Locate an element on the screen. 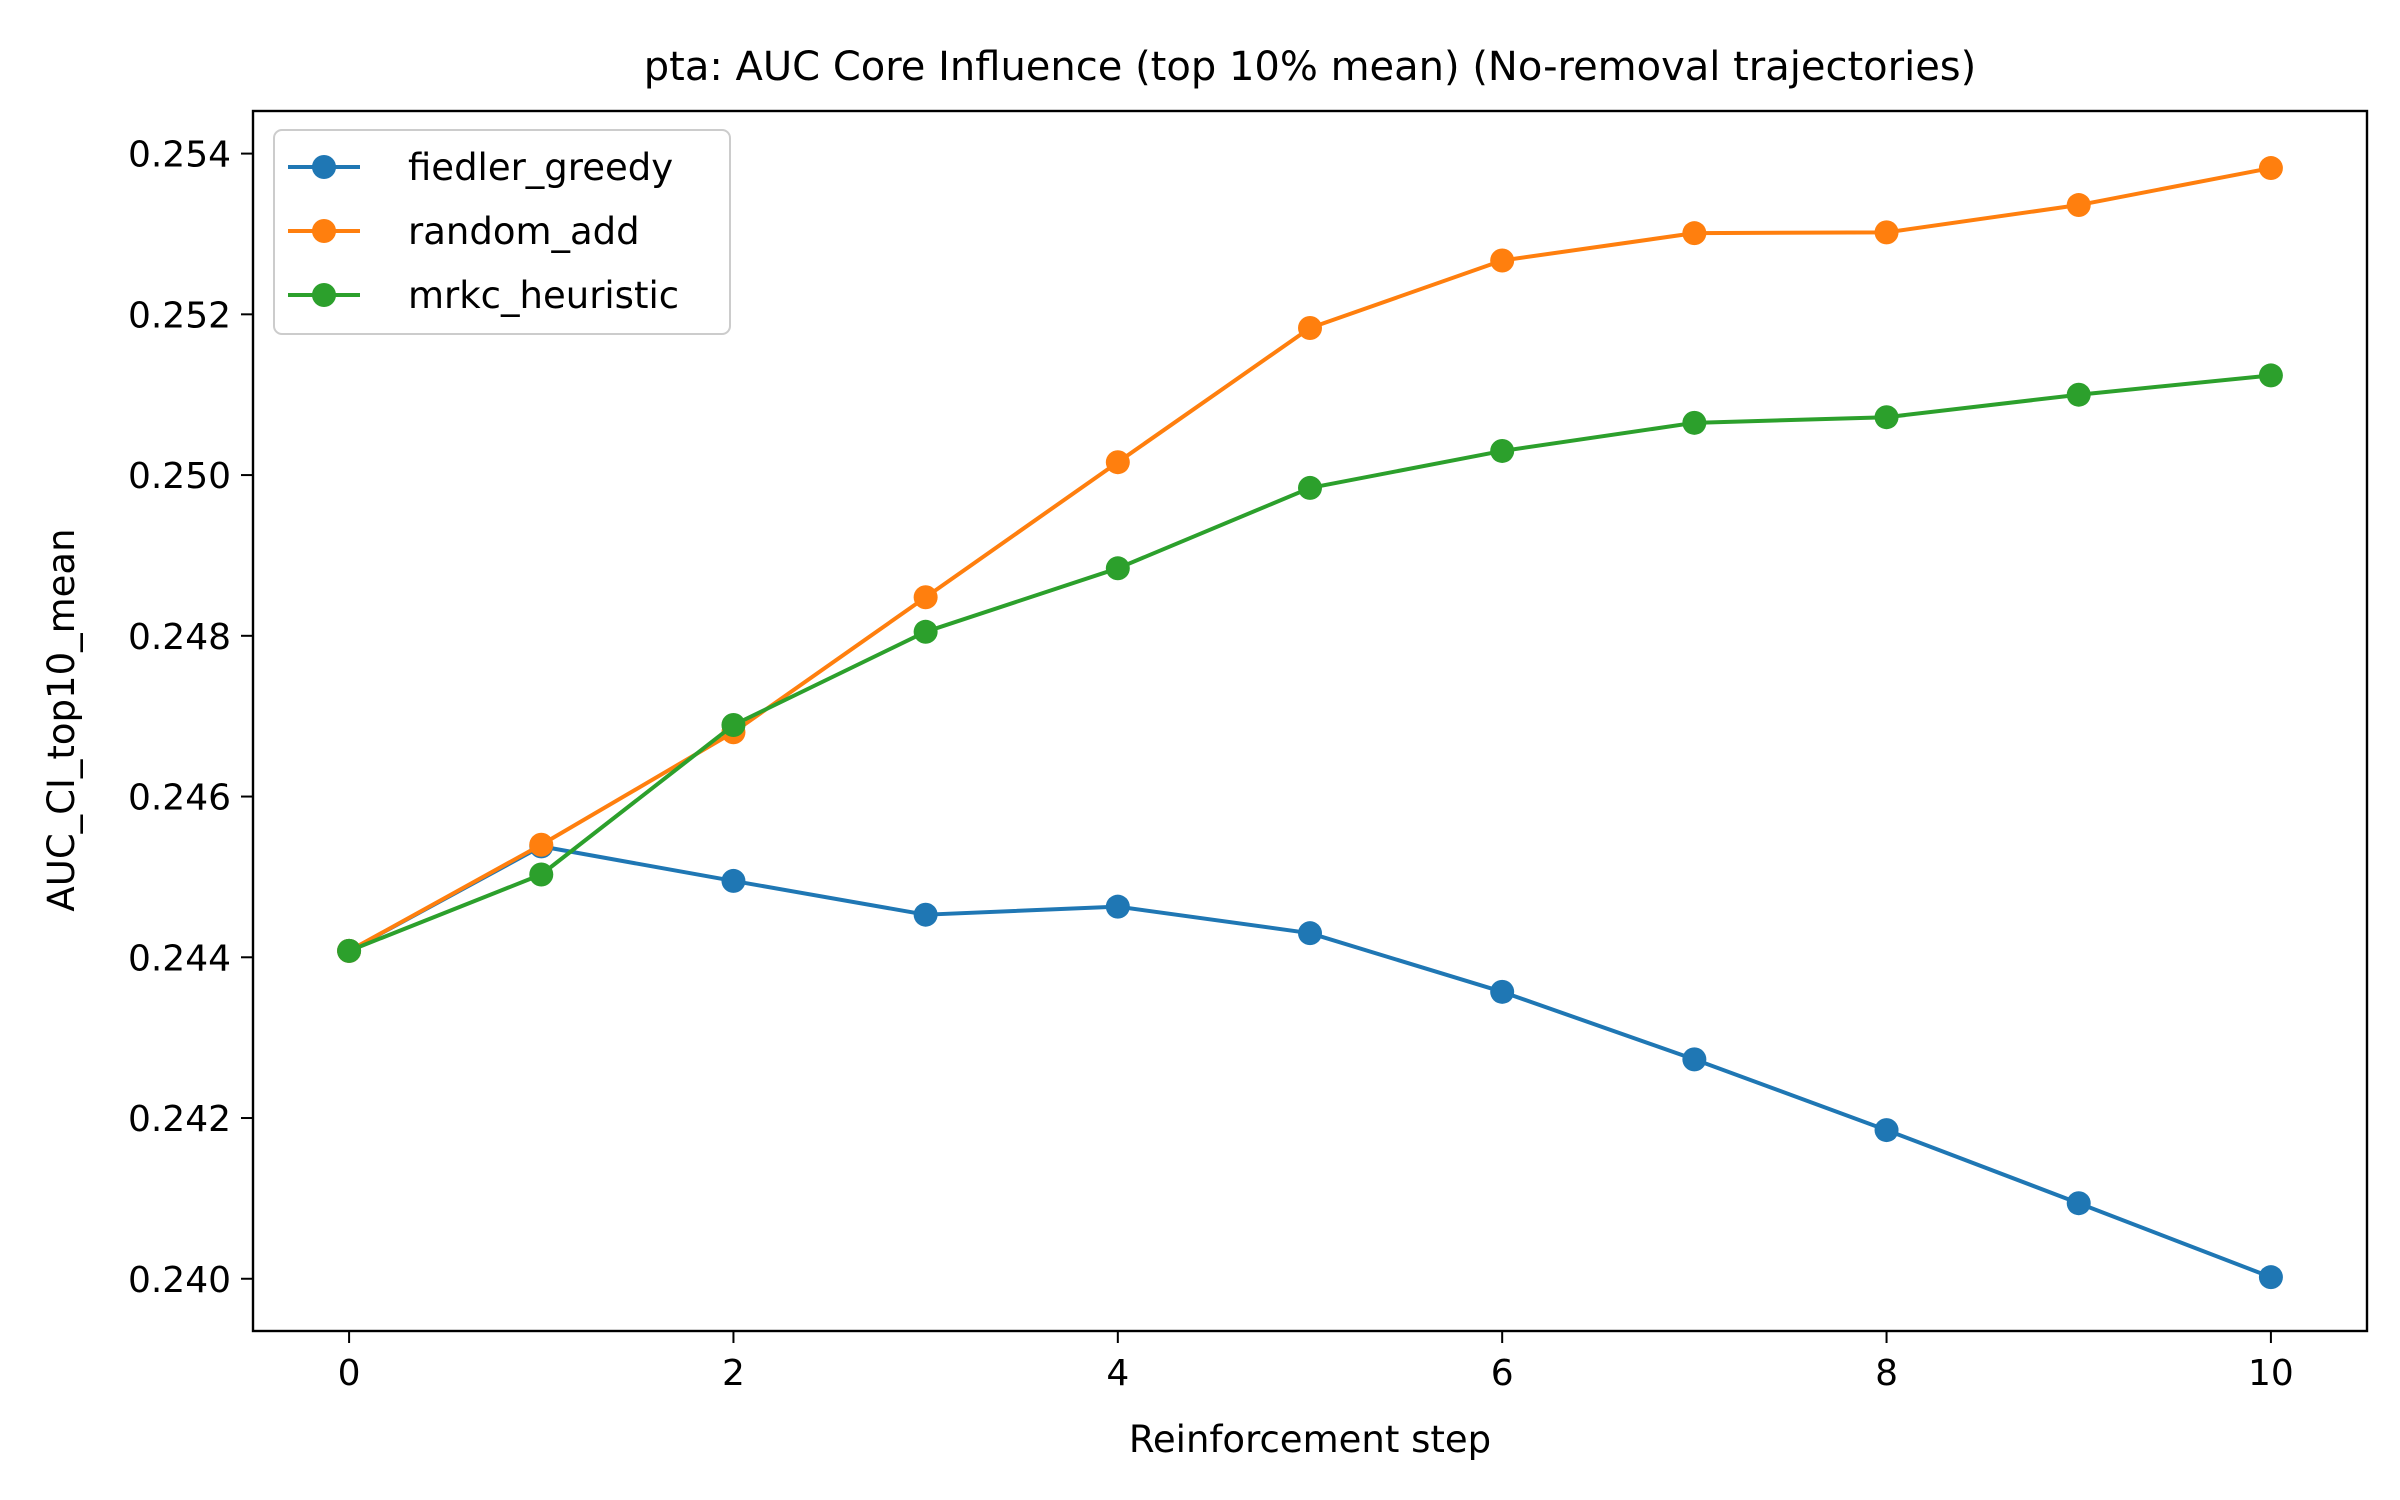 This screenshot has height=1500, width=2400. x-axis: 0 2 4 6 8 10 is located at coordinates (1316, 1362).